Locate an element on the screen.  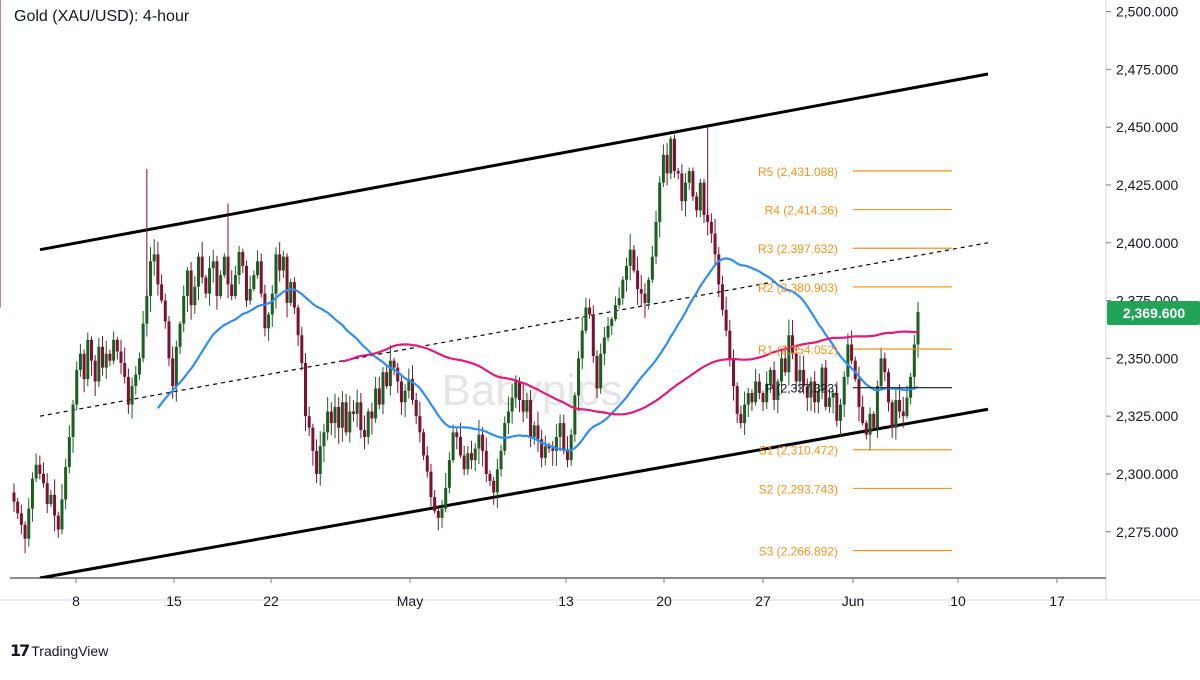
x-tick-label: 8 is located at coordinates (76, 601).